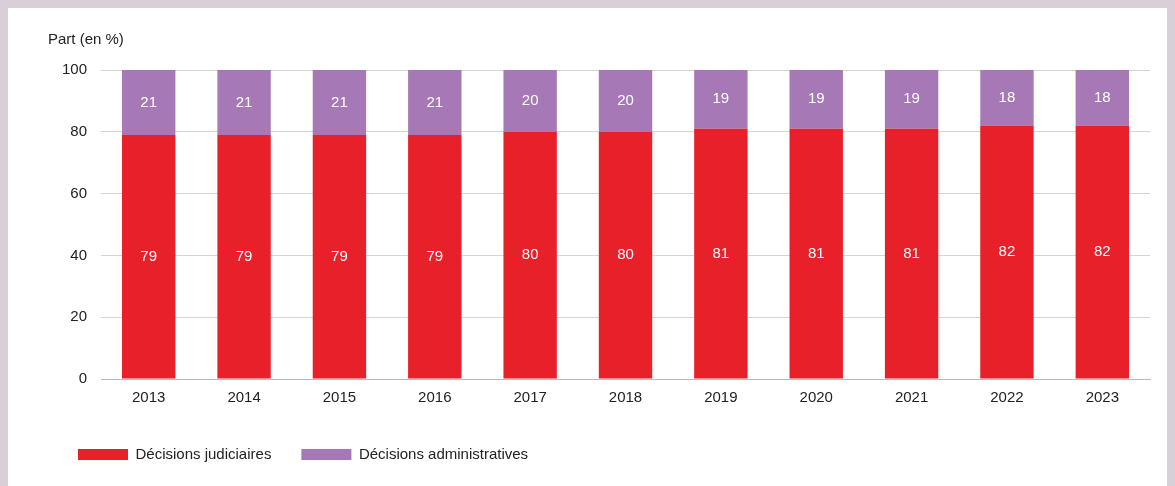 This screenshot has height=486, width=1175. Describe the element at coordinates (443, 453) in the screenshot. I see `legend-label: Décisions administratives` at that location.